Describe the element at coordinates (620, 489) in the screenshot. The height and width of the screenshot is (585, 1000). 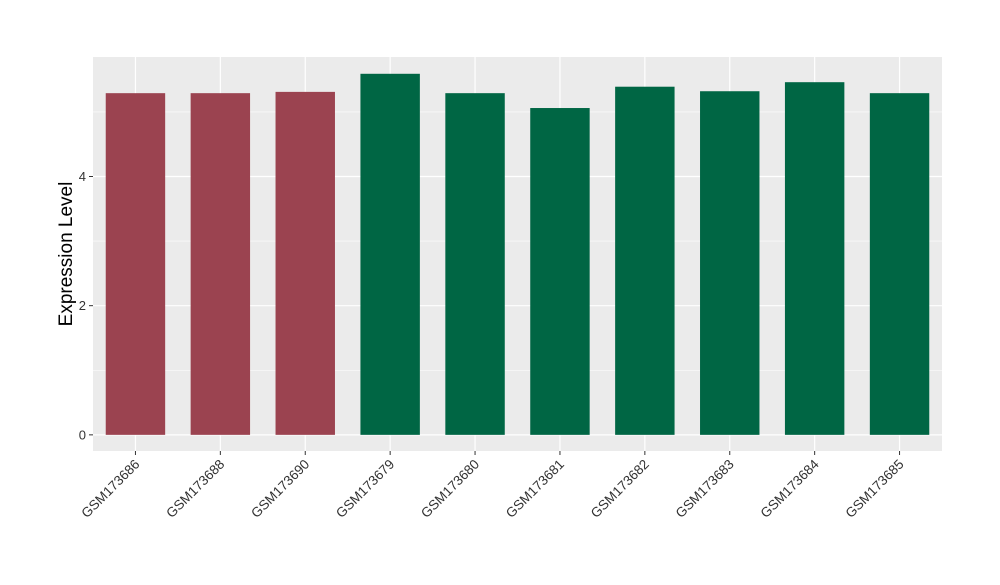
I see `x-tick-label: GSM173682` at that location.